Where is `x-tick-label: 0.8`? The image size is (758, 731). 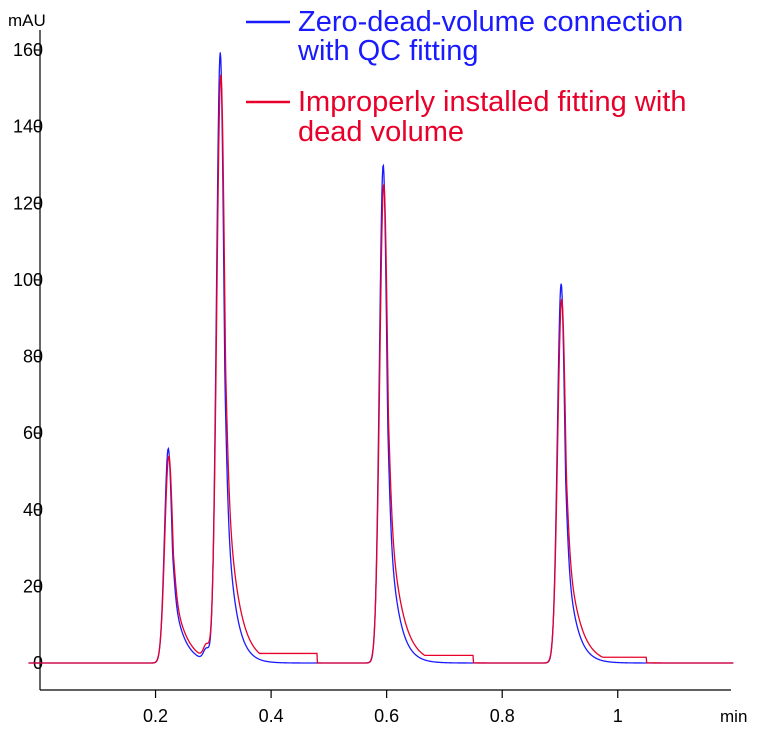 x-tick-label: 0.8 is located at coordinates (502, 716).